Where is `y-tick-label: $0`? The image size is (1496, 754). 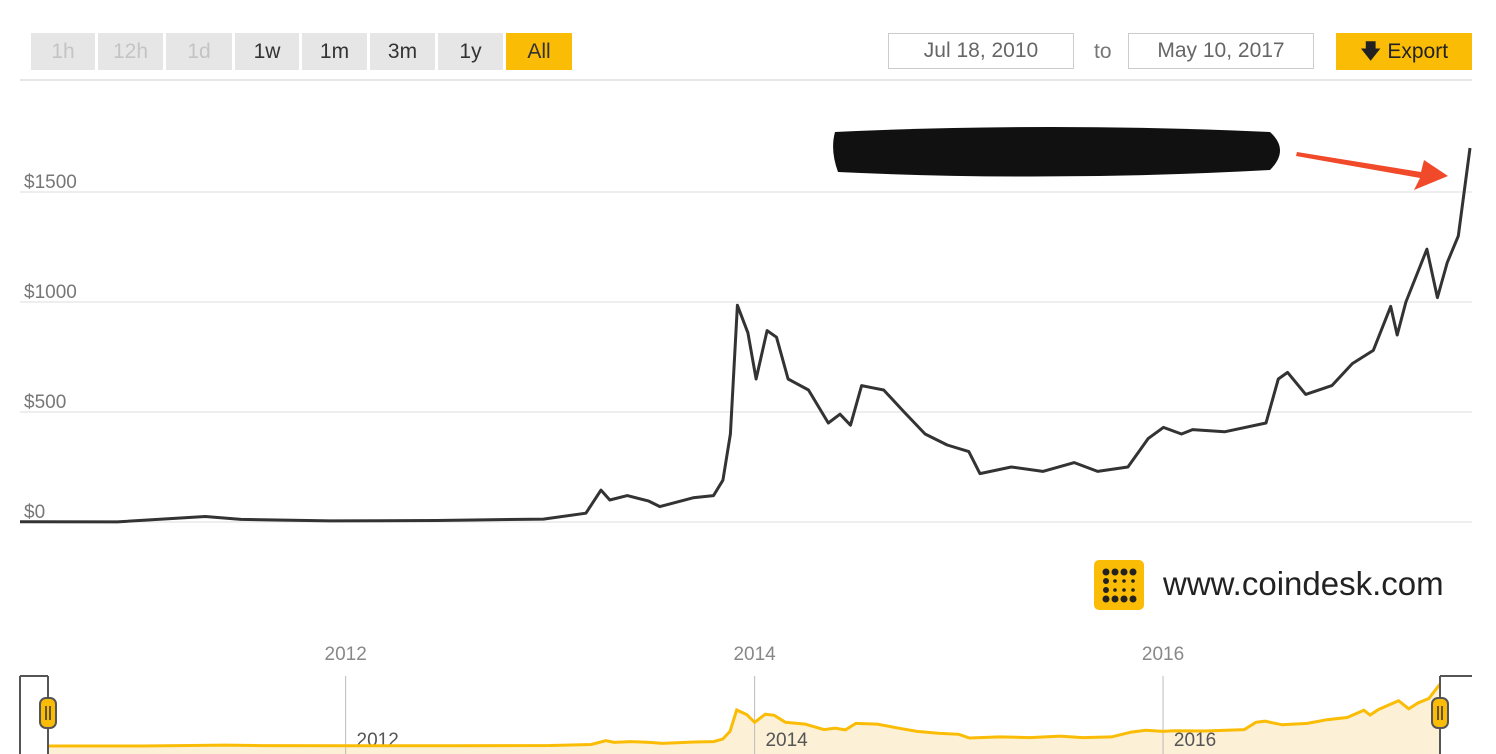 y-tick-label: $0 is located at coordinates (34, 512).